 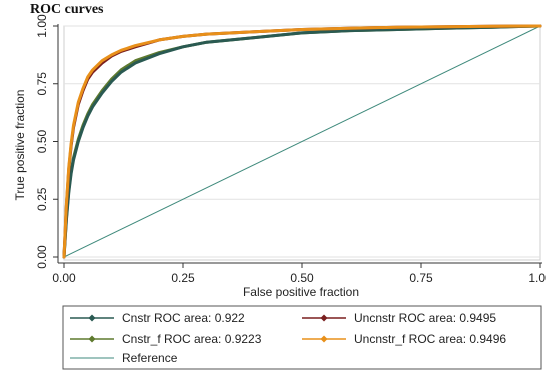 I want to click on x-tick-label-3: 0.75, so click(x=421, y=278).